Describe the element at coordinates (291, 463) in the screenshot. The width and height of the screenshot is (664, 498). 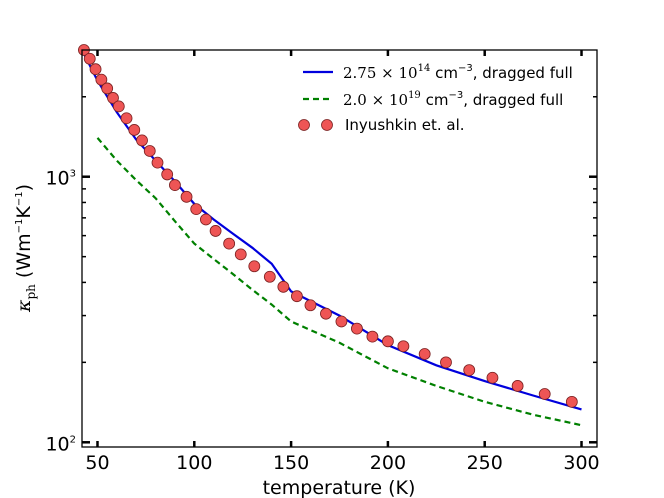
I see `x-tick-label: 150` at that location.